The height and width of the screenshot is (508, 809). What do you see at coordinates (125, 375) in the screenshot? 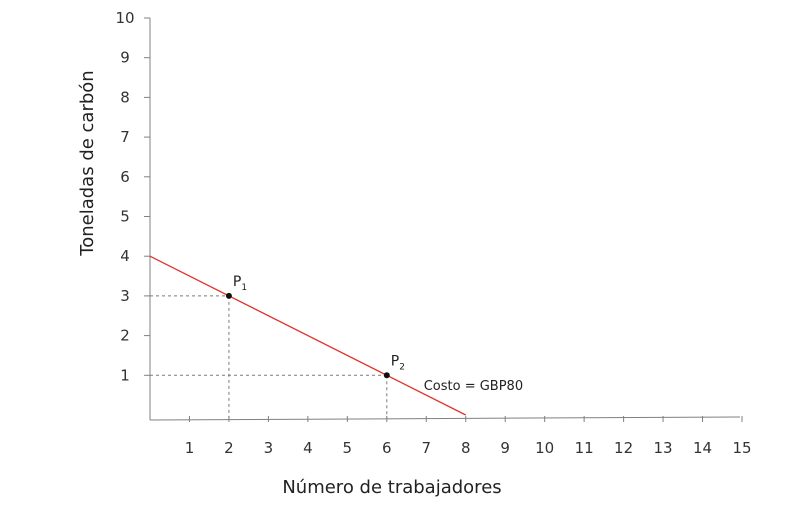
I see `y-tick-label: 1` at bounding box center [125, 375].